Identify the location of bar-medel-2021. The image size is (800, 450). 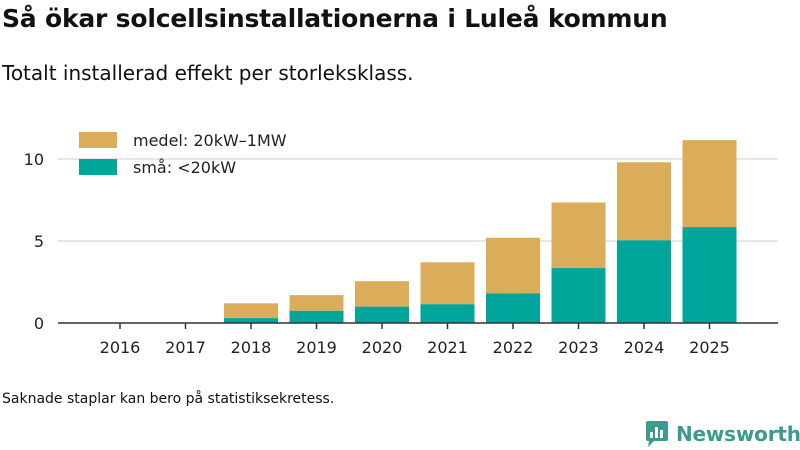
(447, 283).